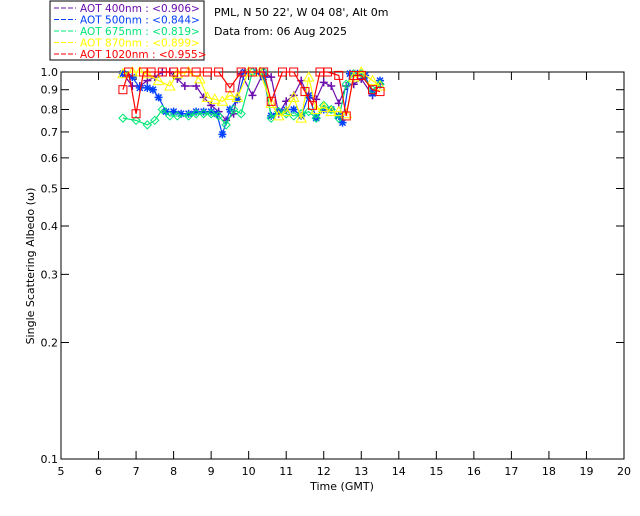 The image size is (640, 516). I want to click on y-tick-label: 0.9, so click(50, 90).